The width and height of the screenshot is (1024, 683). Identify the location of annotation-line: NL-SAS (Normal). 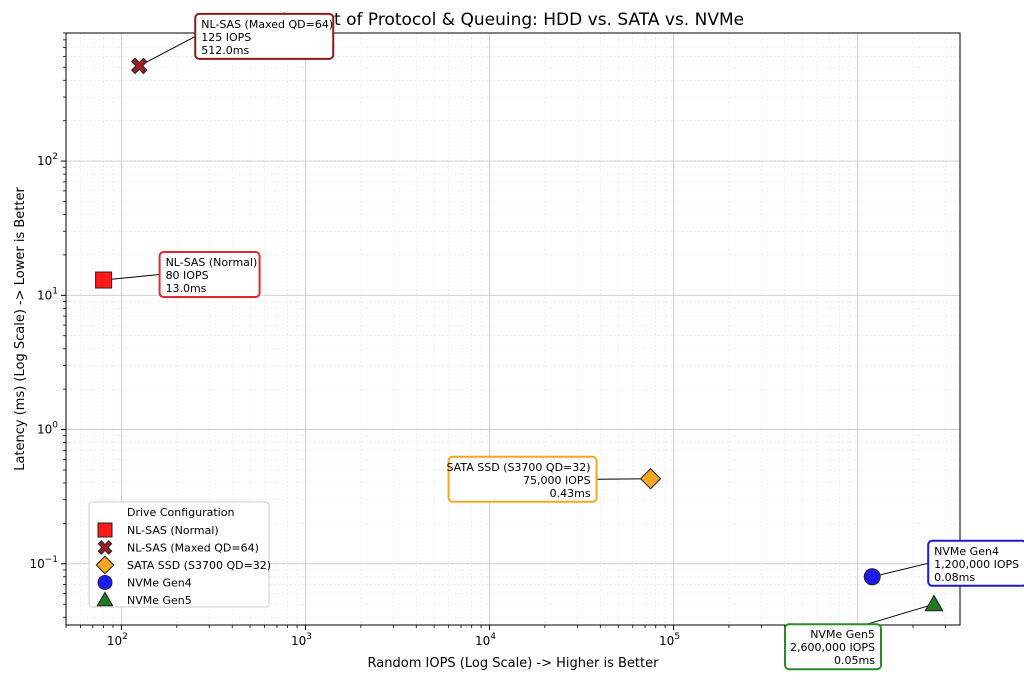
(212, 262).